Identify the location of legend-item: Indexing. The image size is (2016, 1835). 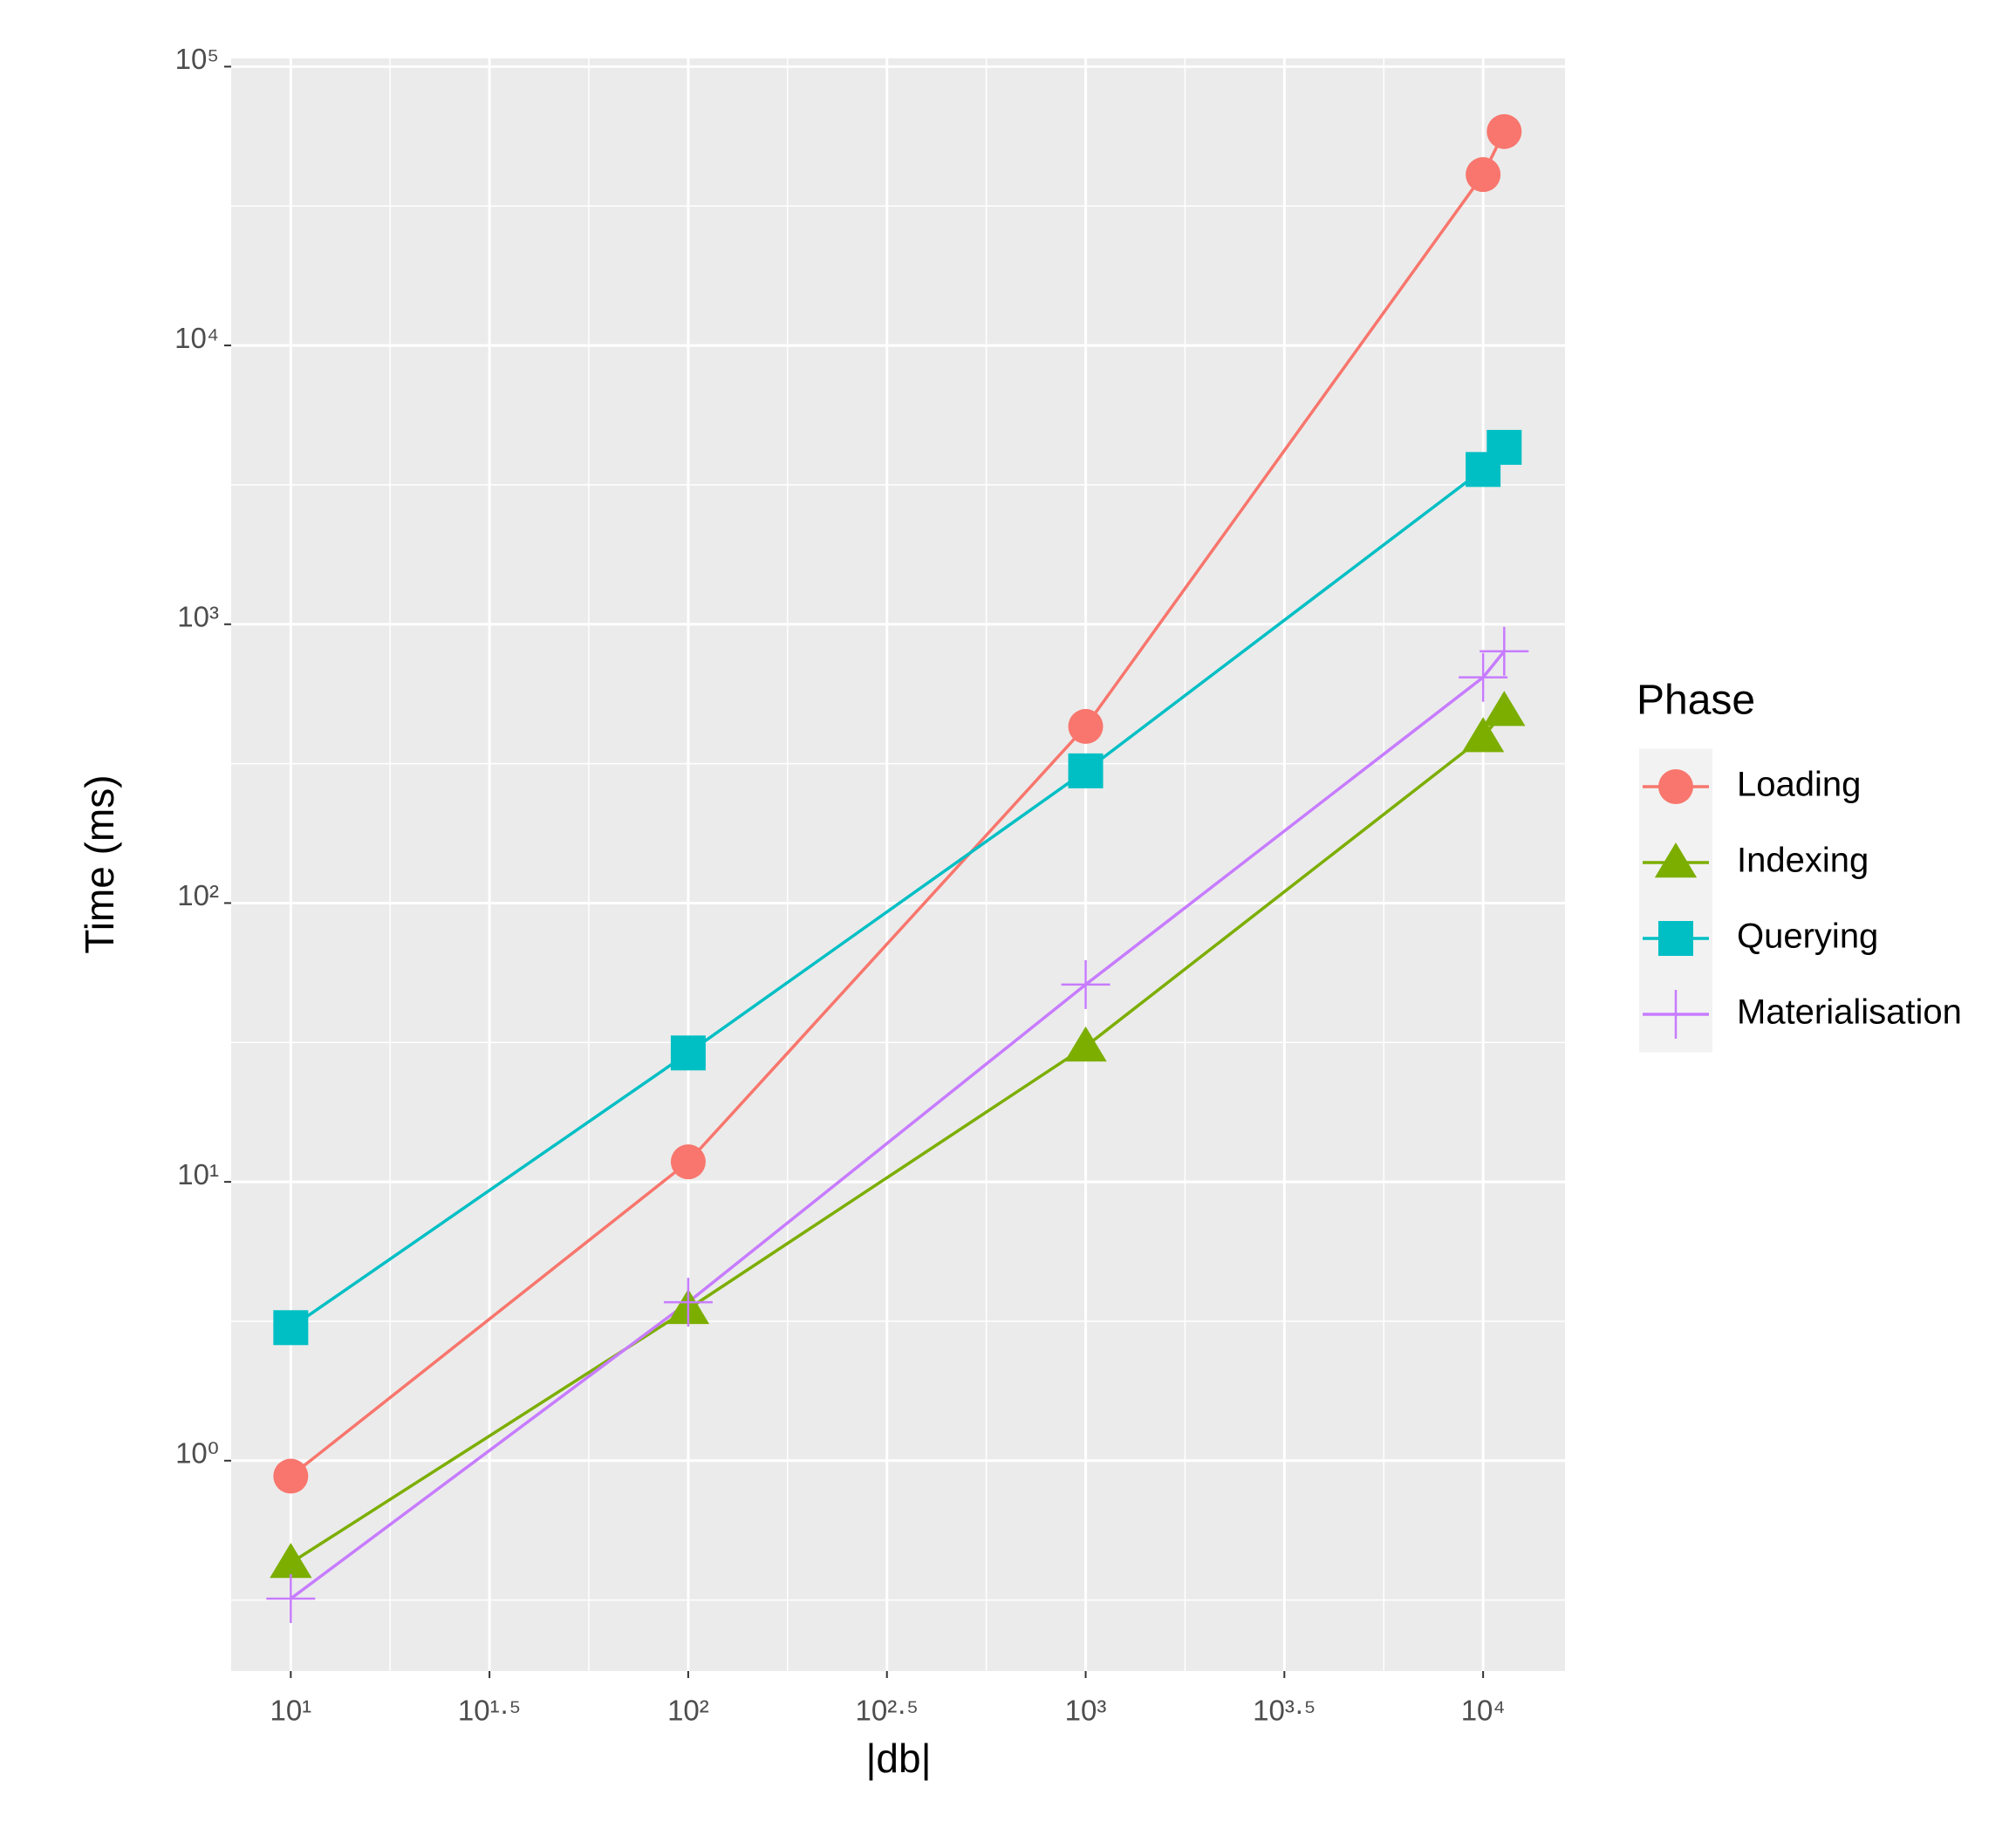
(1754, 862).